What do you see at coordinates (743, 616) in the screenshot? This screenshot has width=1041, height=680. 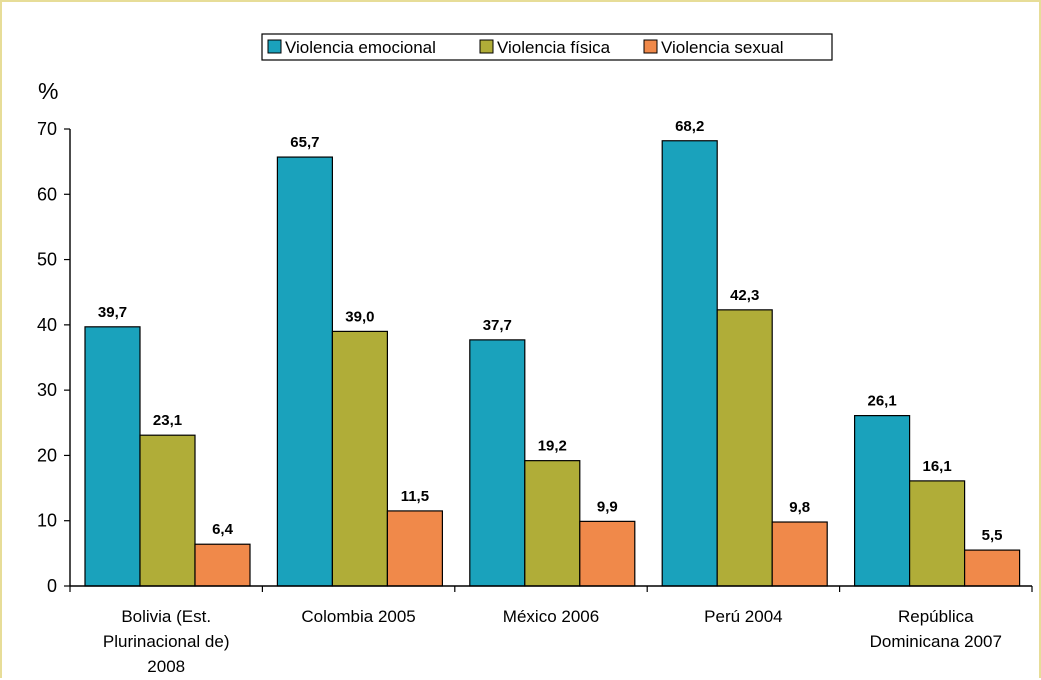 I see `x-category-label: Perú 2004` at bounding box center [743, 616].